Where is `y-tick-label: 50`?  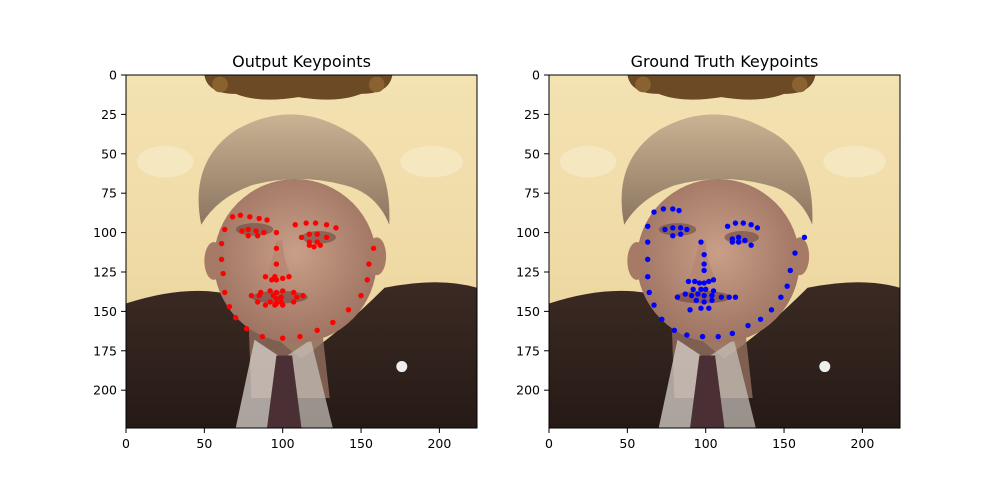 y-tick-label: 50 is located at coordinates (532, 153).